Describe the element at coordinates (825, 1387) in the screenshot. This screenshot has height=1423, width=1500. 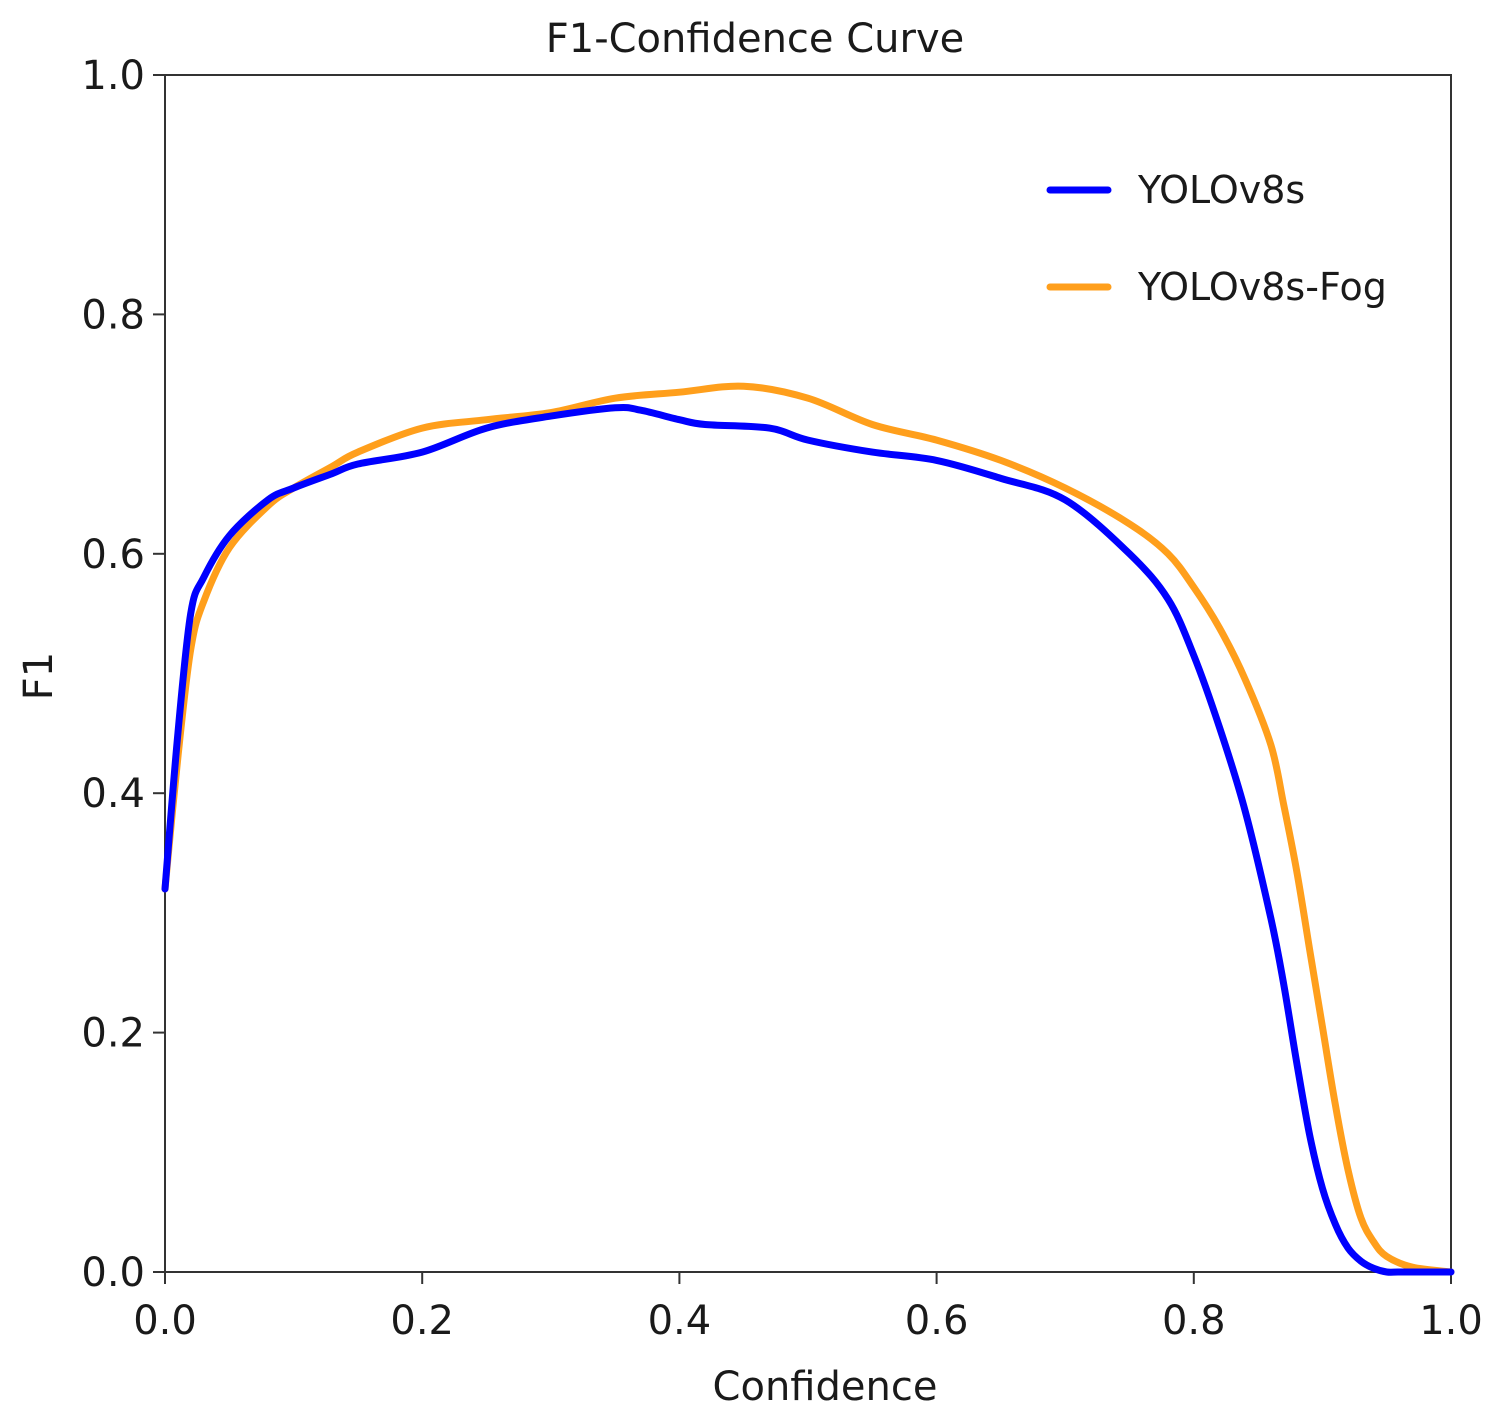
I see `x-axis-label: Confidence` at that location.